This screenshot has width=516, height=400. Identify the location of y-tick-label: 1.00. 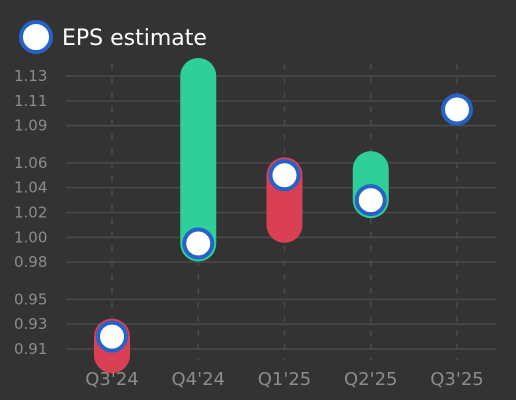
(30, 237).